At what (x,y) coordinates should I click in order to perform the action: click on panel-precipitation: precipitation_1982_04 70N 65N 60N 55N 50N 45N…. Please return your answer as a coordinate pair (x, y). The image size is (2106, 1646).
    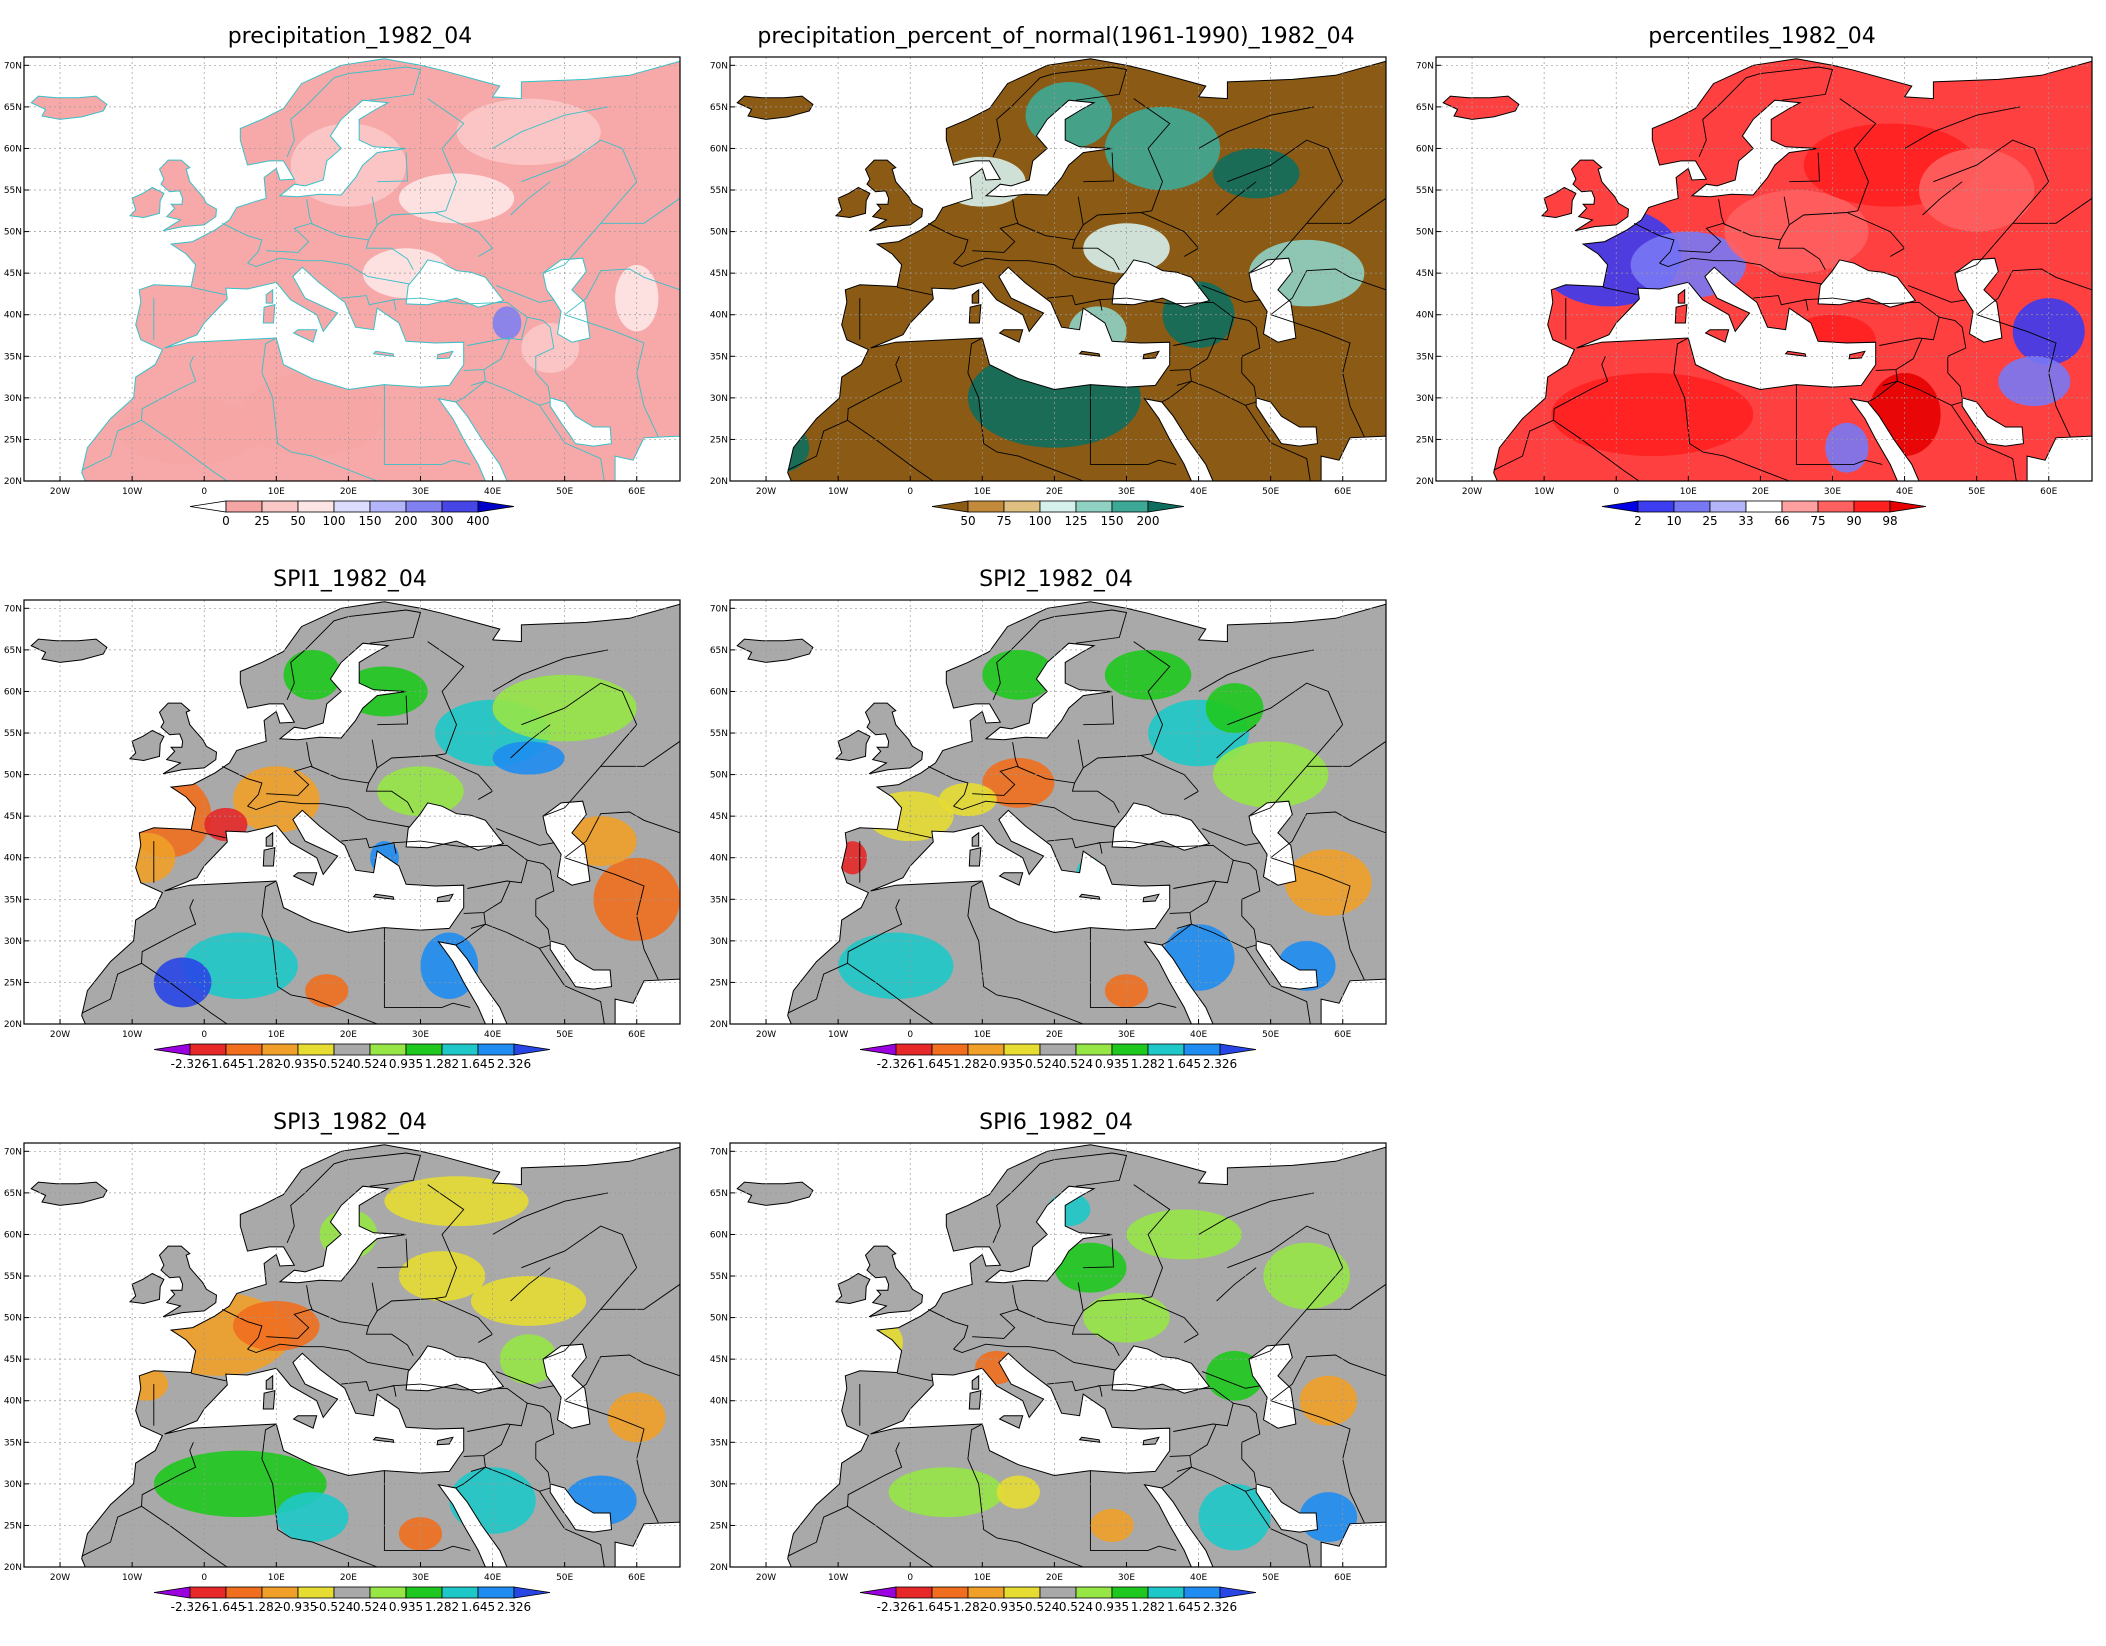
    Looking at the image, I should click on (350, 290).